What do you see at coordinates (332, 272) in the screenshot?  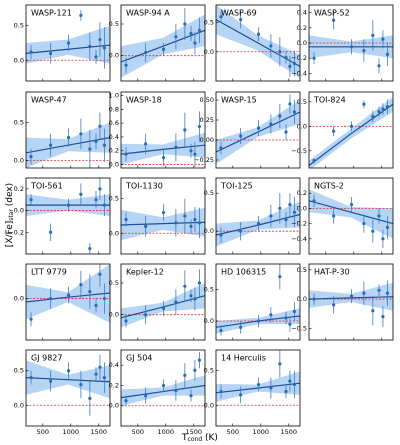 I see `panel-title: HAT-P-30` at bounding box center [332, 272].